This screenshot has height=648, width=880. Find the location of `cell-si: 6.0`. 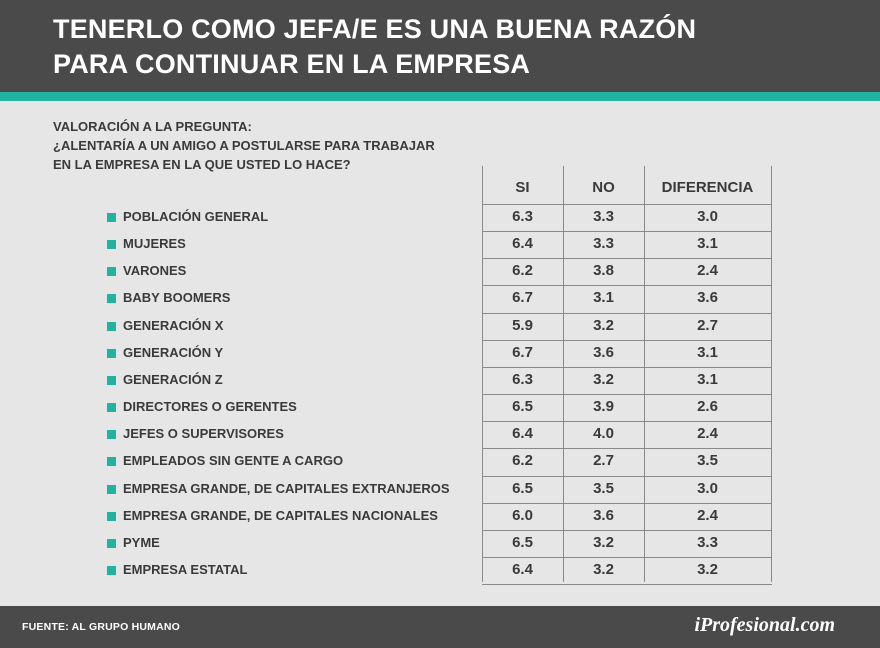

cell-si: 6.0 is located at coordinates (522, 515).